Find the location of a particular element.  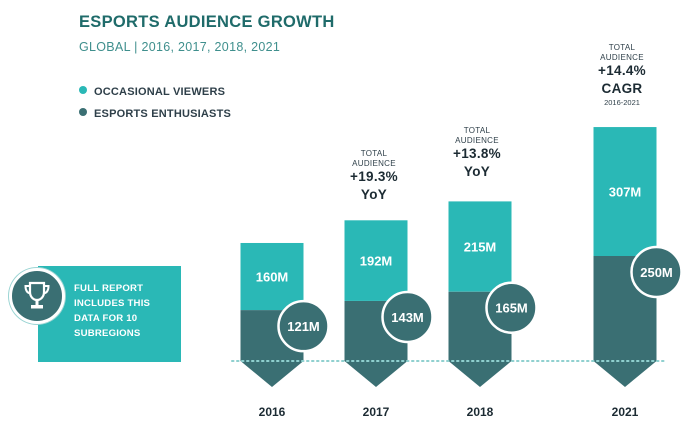

annotation-2018: TOTAL AUDIENCE +13.8% YoY is located at coordinates (477, 153).